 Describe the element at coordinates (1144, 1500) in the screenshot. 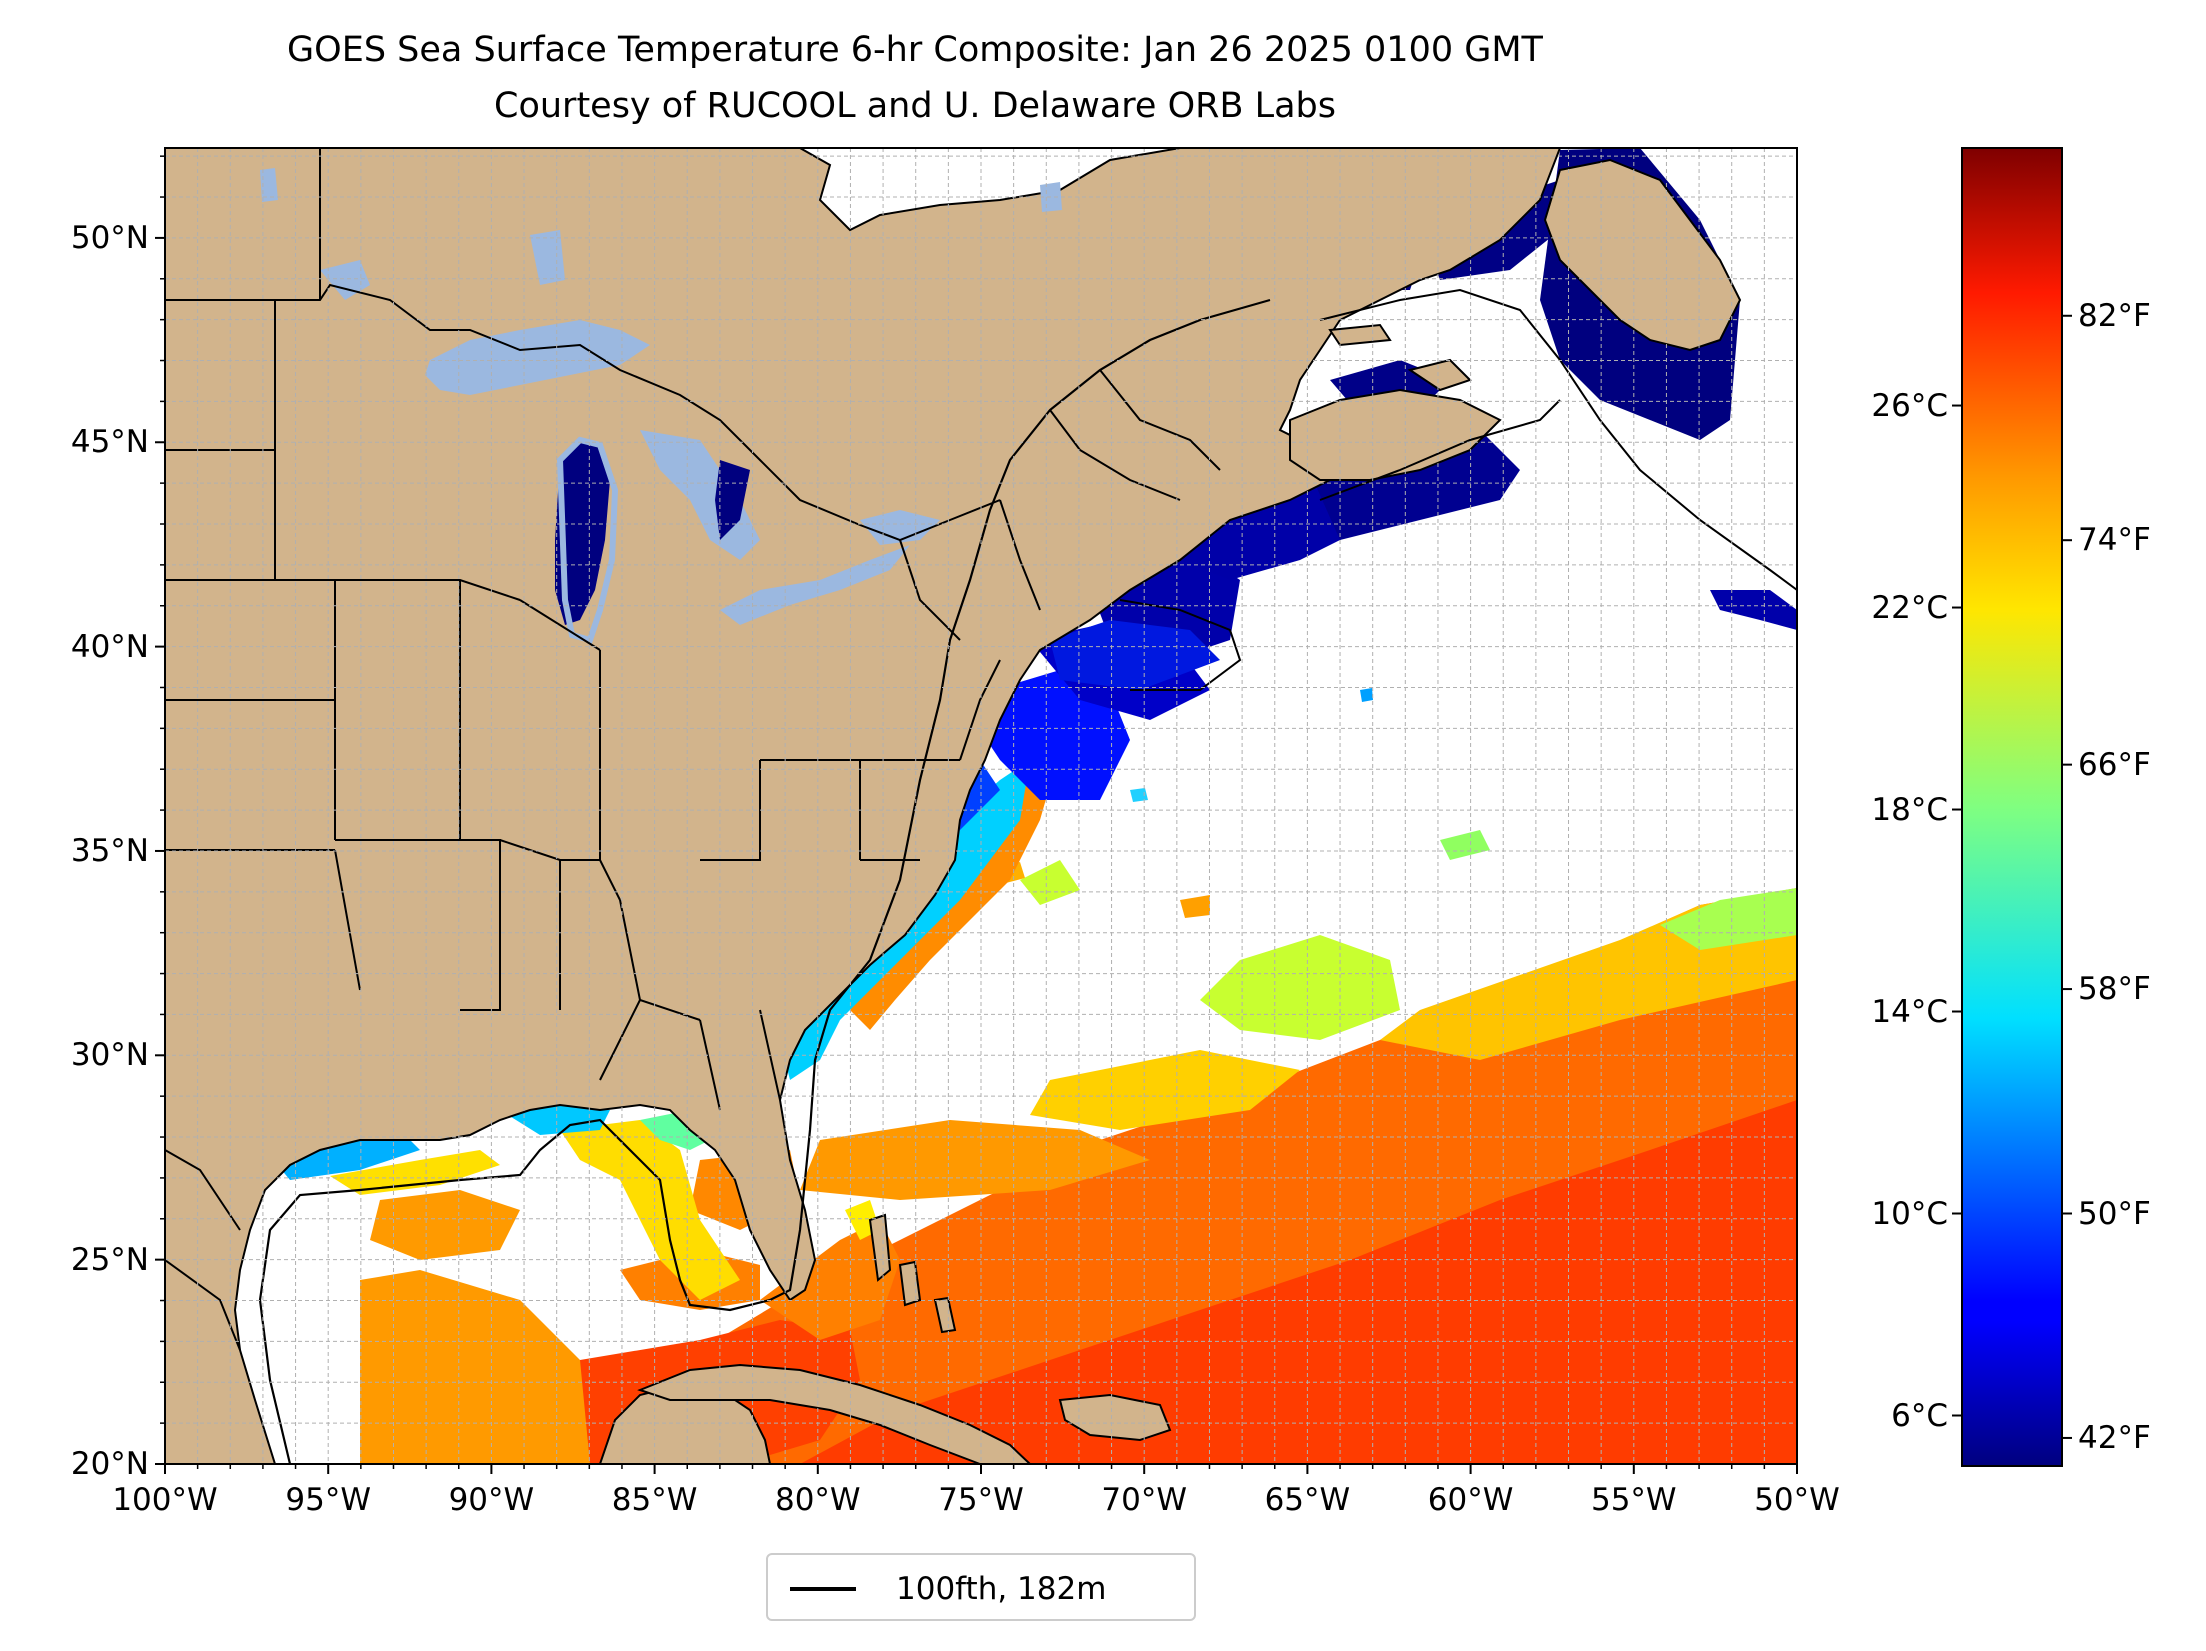

I see `x-tick-label: 70°W` at that location.